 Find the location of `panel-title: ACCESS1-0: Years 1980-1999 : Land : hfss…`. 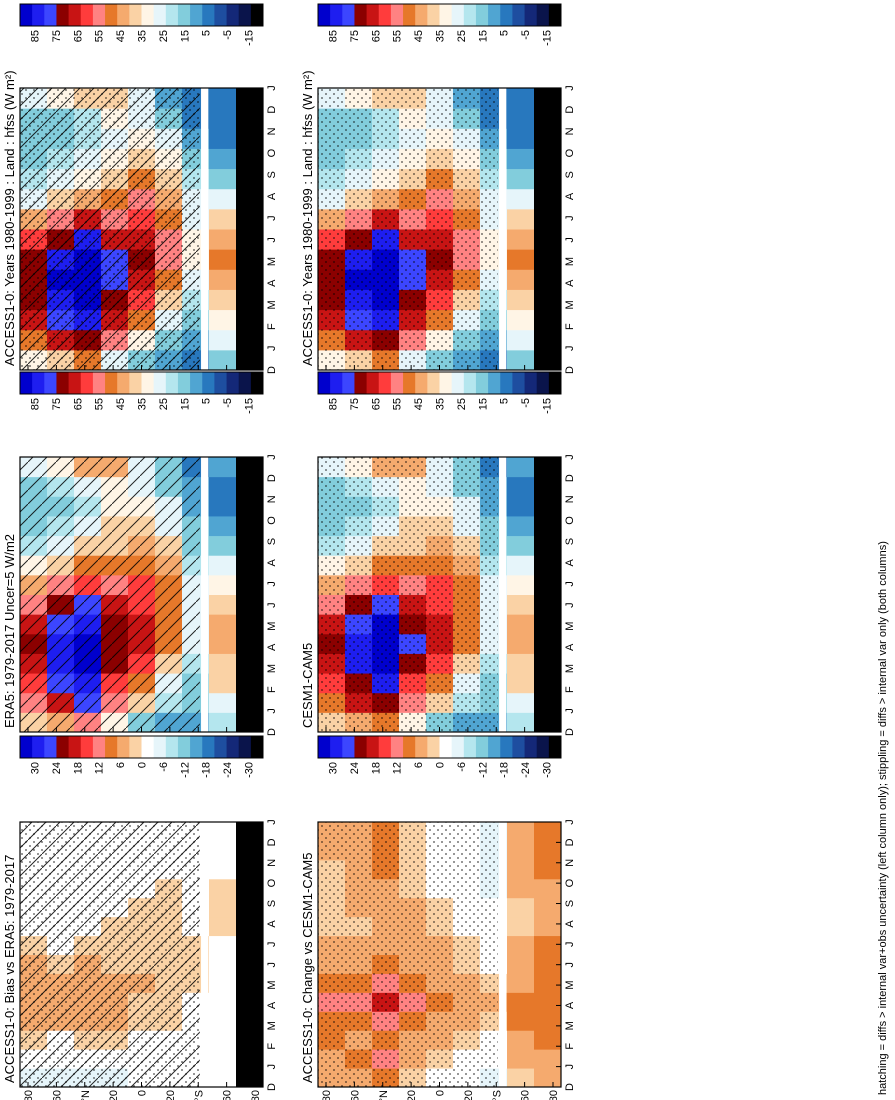

panel-title: ACCESS1-0: Years 1980-1999 : Land : hfss… is located at coordinates (307, 218).